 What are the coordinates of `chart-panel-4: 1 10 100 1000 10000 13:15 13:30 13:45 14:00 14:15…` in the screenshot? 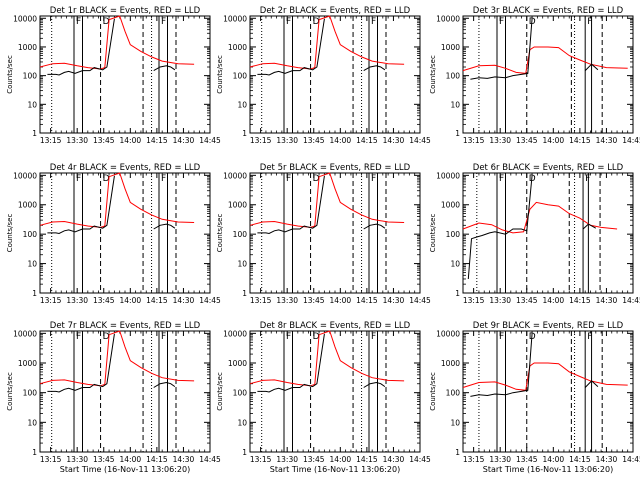 It's located at (113, 234).